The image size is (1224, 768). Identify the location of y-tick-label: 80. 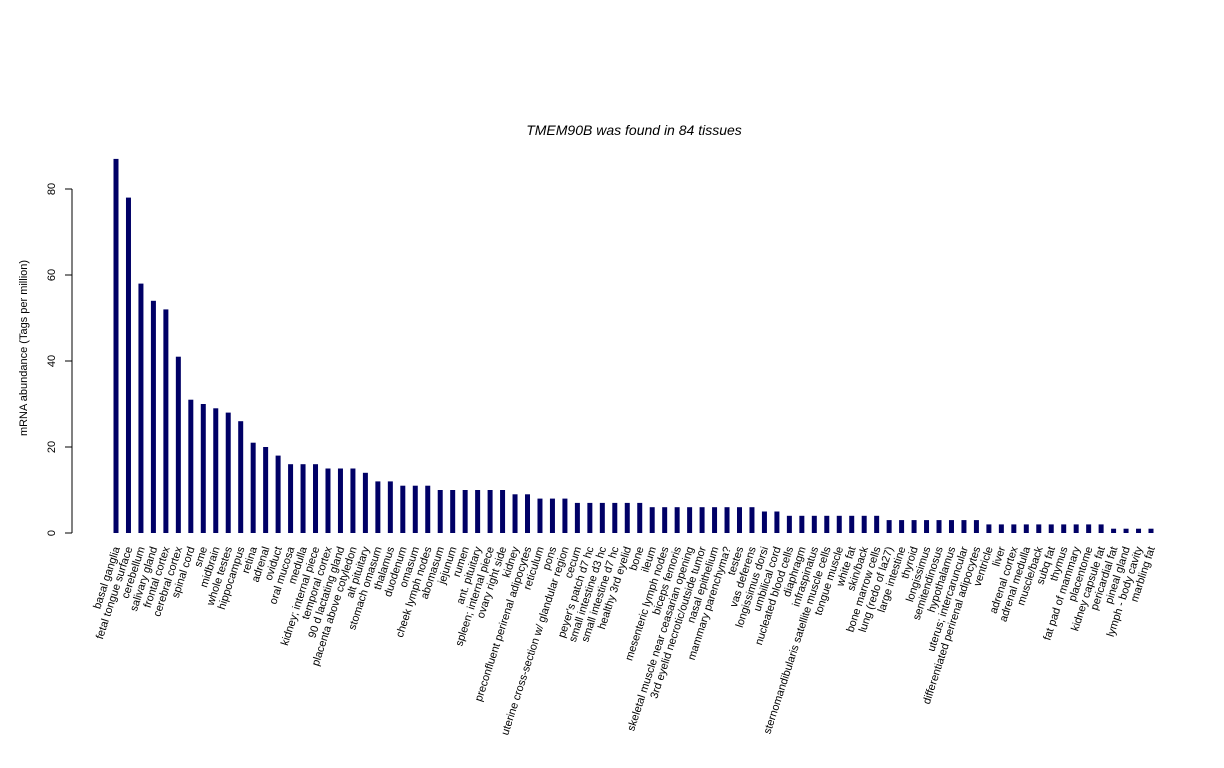
(52, 189).